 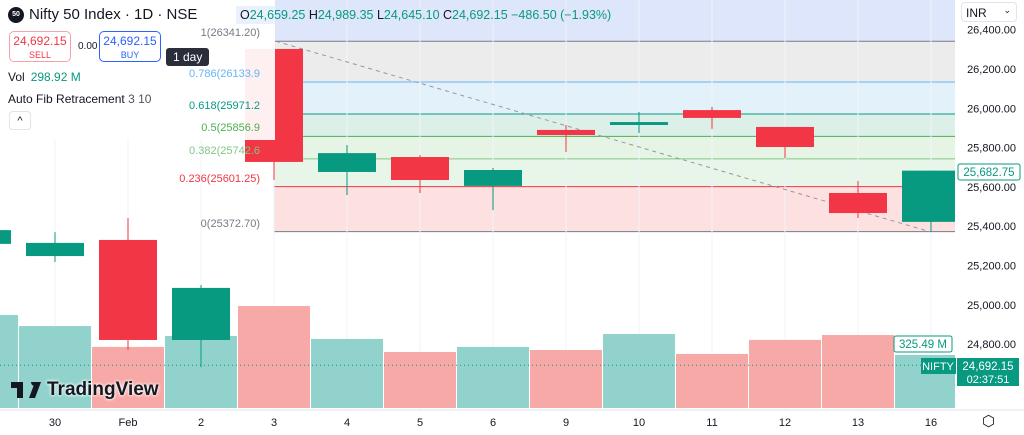 What do you see at coordinates (113, 14) in the screenshot?
I see `symbol-name: Nifty 50 Index · 1D · NSE` at bounding box center [113, 14].